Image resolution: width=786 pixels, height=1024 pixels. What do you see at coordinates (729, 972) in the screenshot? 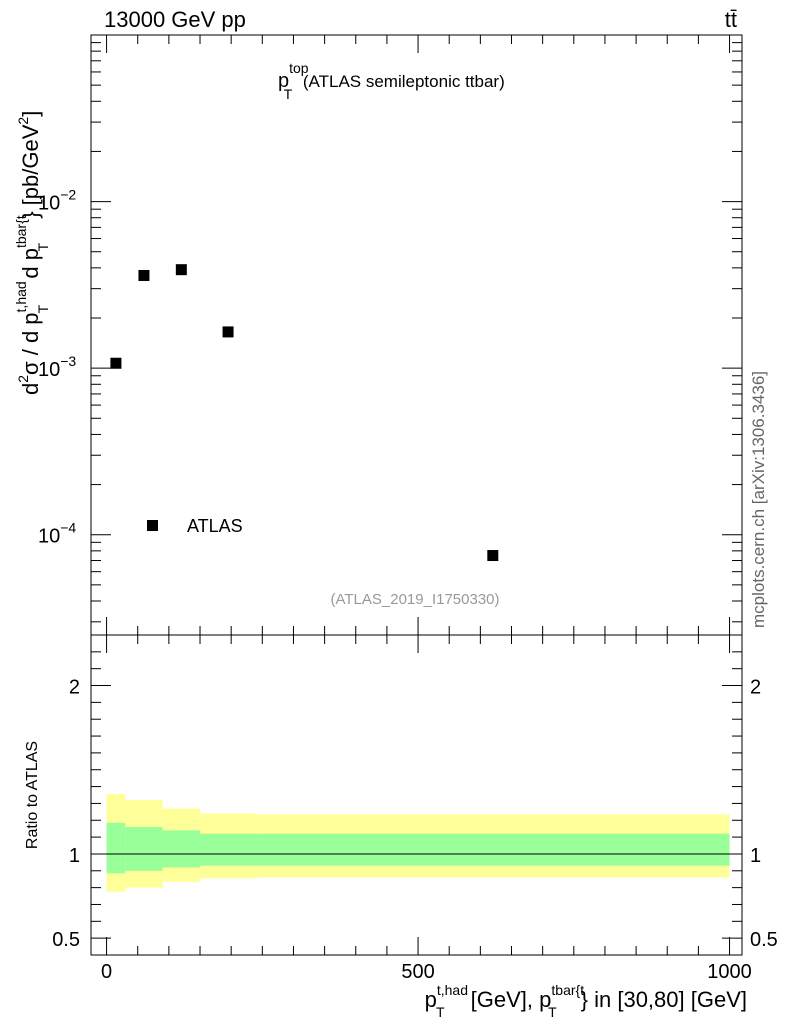
I see `xtick-label-2: 1000` at bounding box center [729, 972].